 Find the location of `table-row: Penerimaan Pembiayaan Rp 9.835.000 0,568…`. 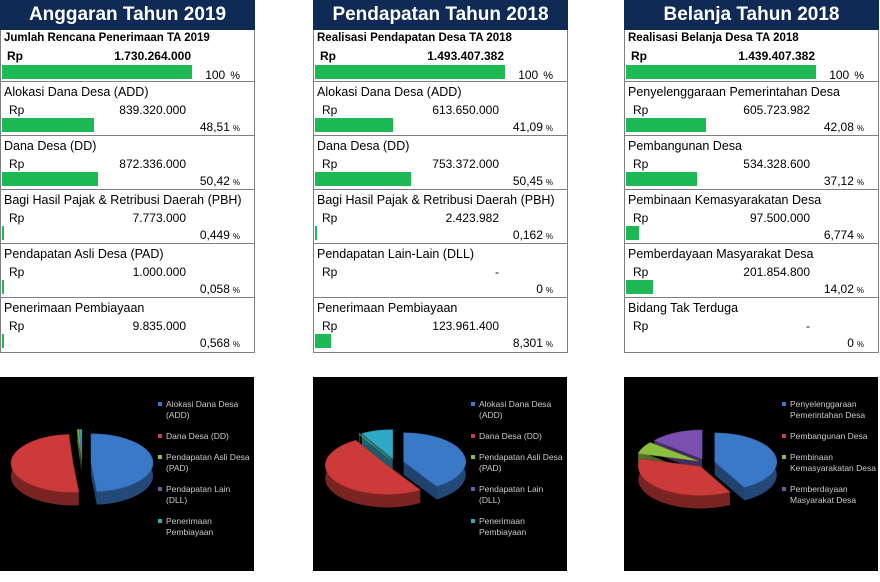

table-row: Penerimaan Pembiayaan Rp 9.835.000 0,568… is located at coordinates (127, 325).